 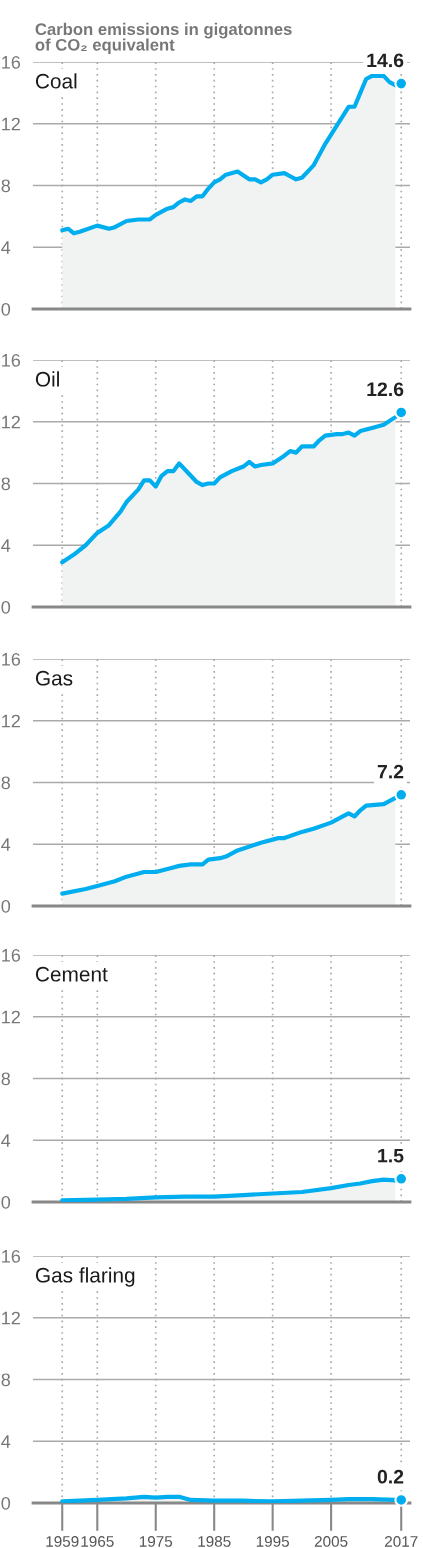 What do you see at coordinates (71, 974) in the screenshot?
I see `chart-title: Cement` at bounding box center [71, 974].